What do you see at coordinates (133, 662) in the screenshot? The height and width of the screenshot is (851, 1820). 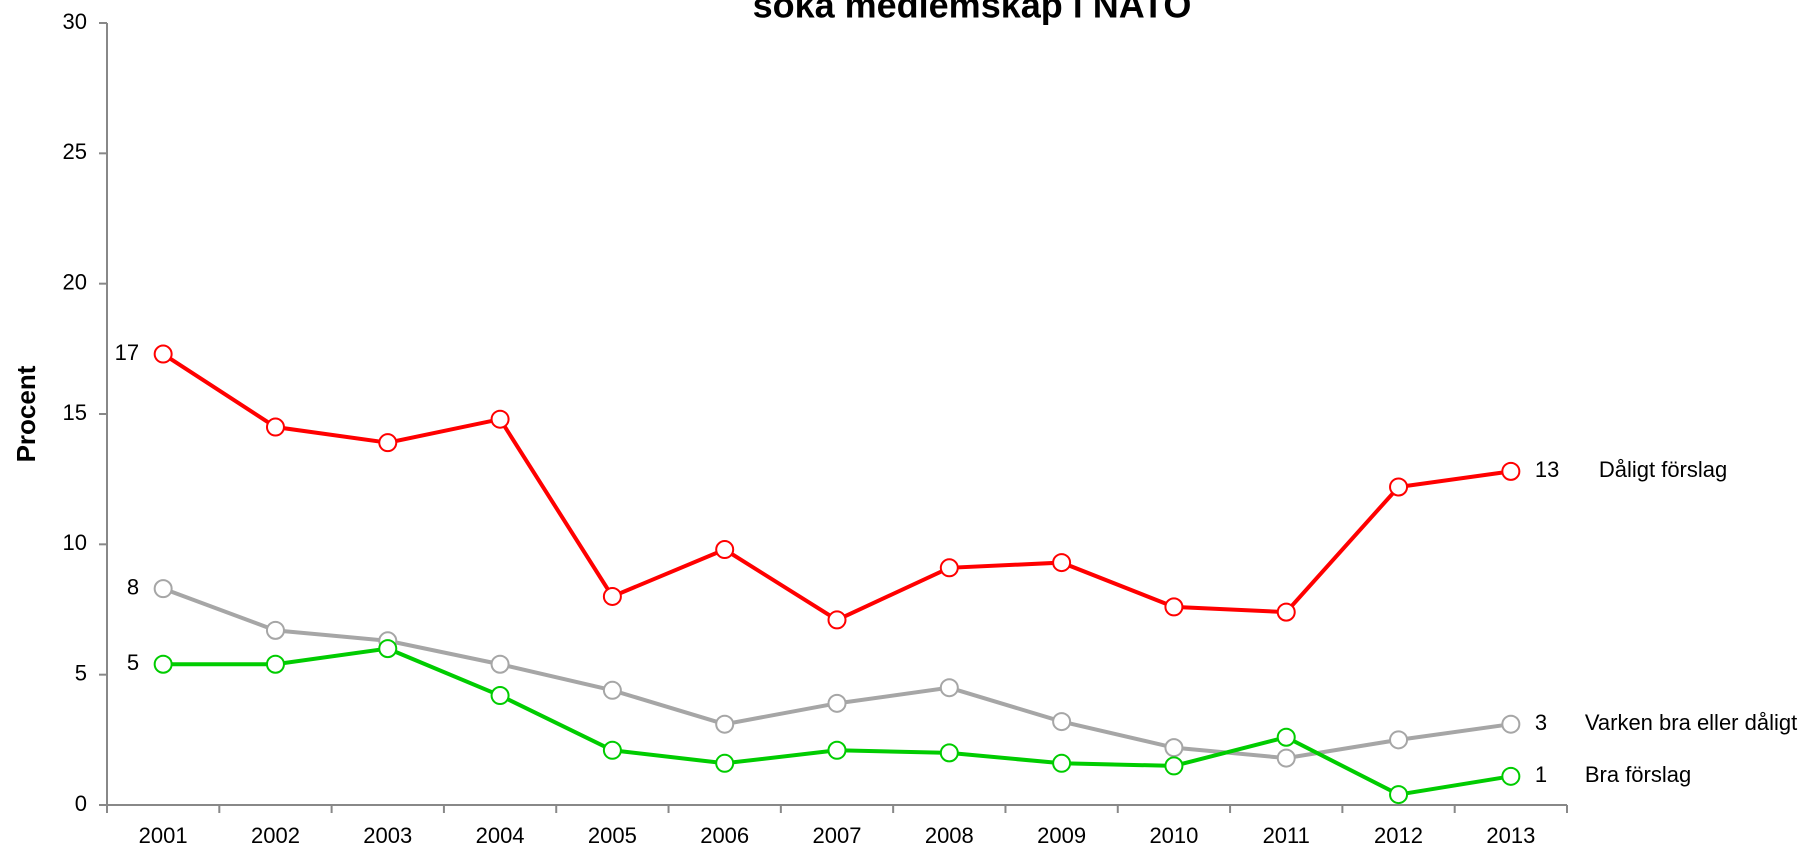 I see `data-label: 5` at bounding box center [133, 662].